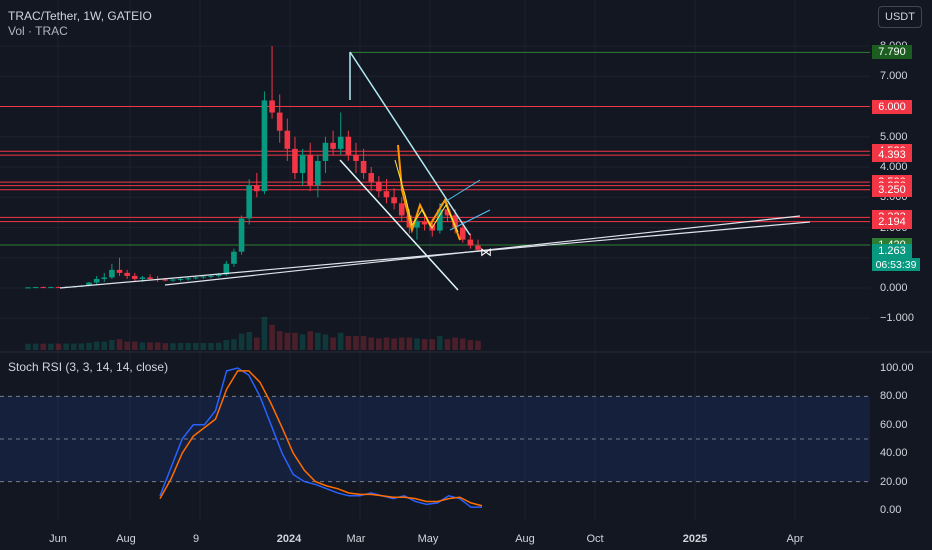  Describe the element at coordinates (894, 396) in the screenshot. I see `rsi-tick-label: 80.00` at that location.